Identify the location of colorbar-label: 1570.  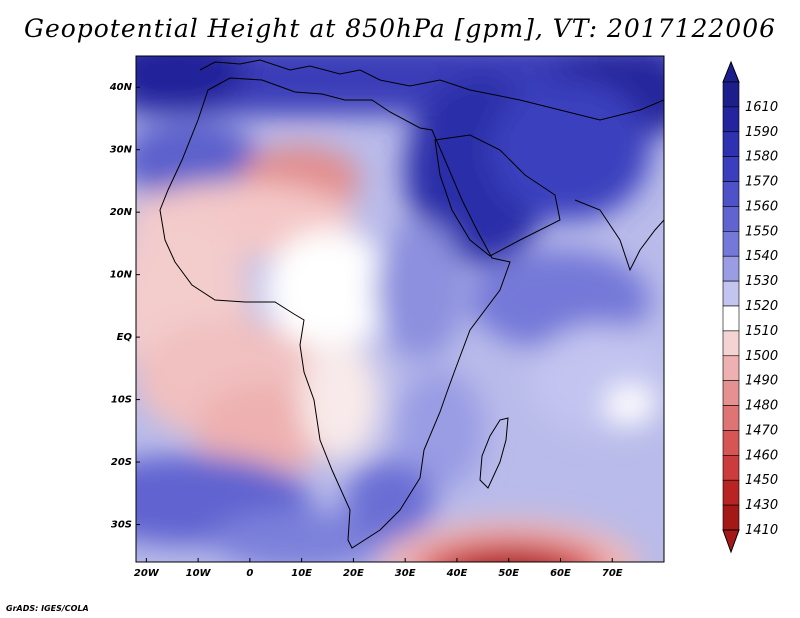
(761, 182).